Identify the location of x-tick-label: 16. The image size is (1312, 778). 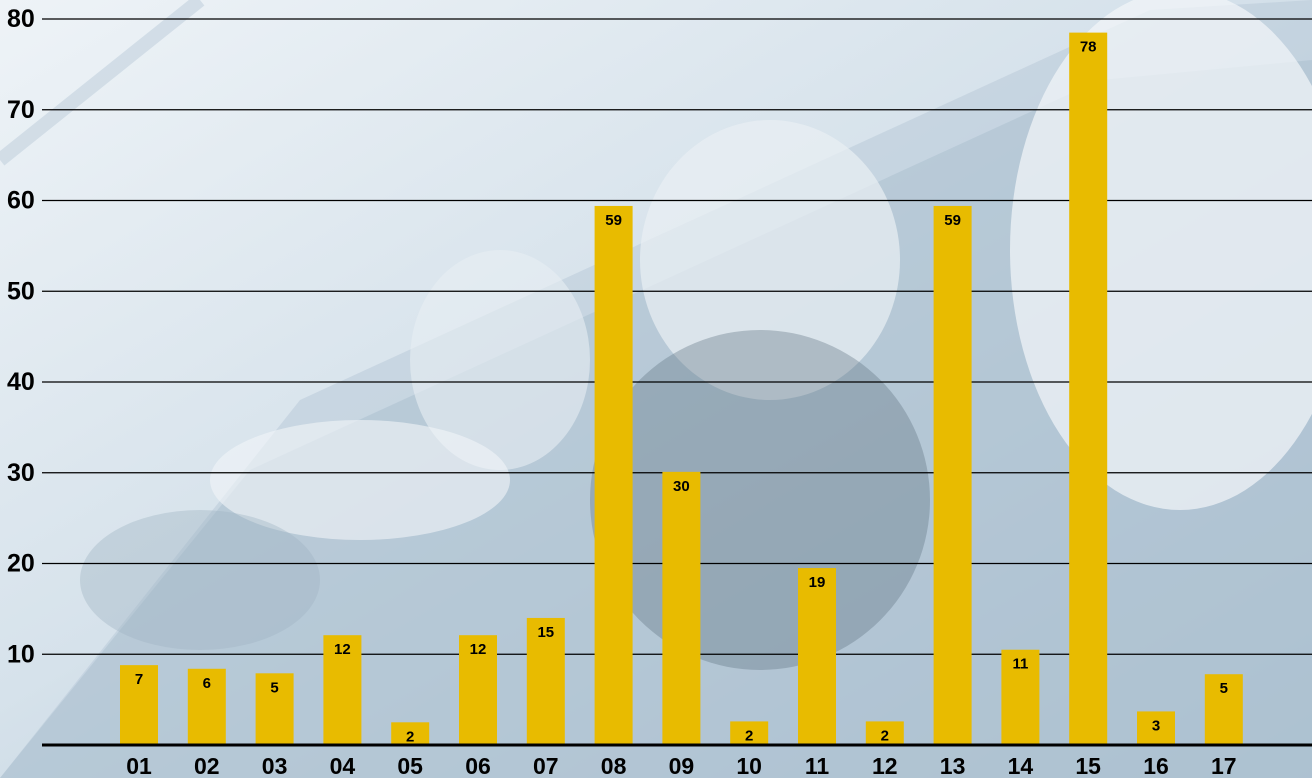
(1156, 765).